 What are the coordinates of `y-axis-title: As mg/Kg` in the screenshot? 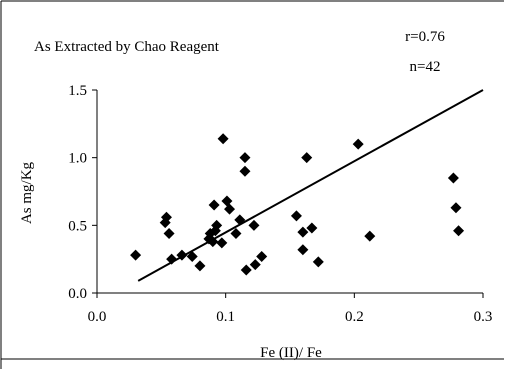 It's located at (27, 192).